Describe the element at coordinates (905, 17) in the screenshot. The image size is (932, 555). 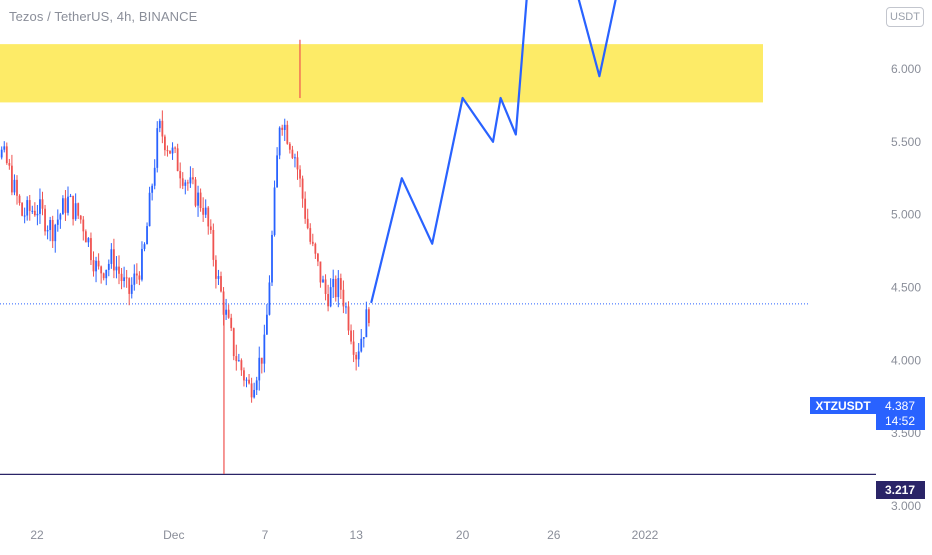
I see `currency-badge: USDT` at that location.